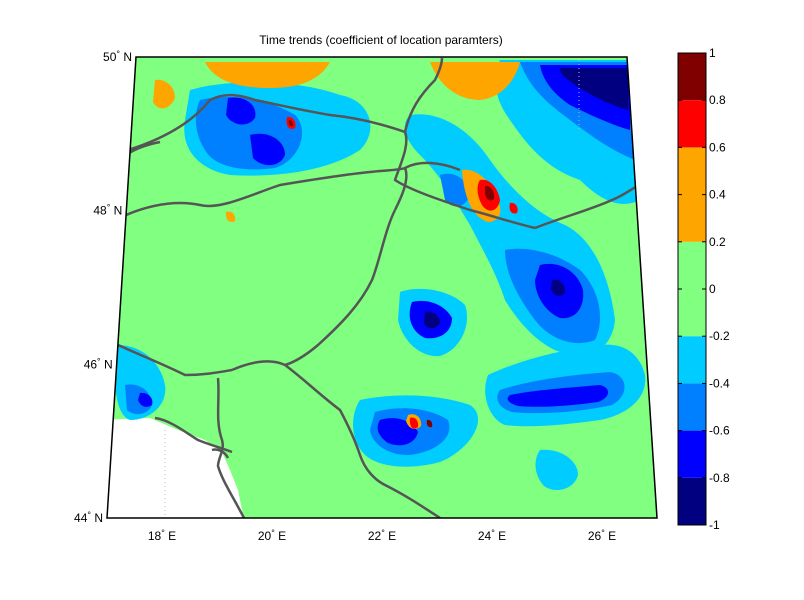  What do you see at coordinates (170, 536) in the screenshot?
I see `lon-tick-18-hemisphere: E` at bounding box center [170, 536].